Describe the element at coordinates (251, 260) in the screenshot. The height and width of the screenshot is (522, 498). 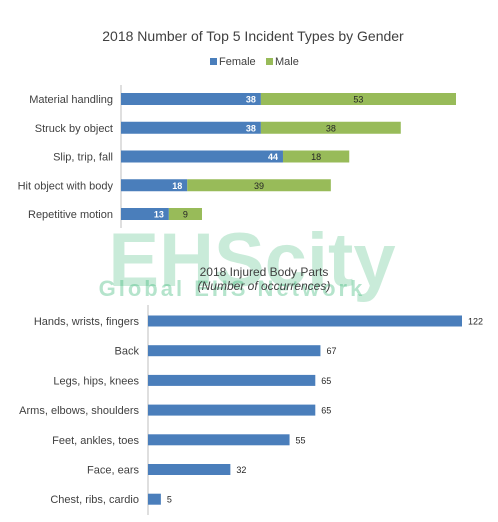
I see `watermark-main: EHScity` at that location.